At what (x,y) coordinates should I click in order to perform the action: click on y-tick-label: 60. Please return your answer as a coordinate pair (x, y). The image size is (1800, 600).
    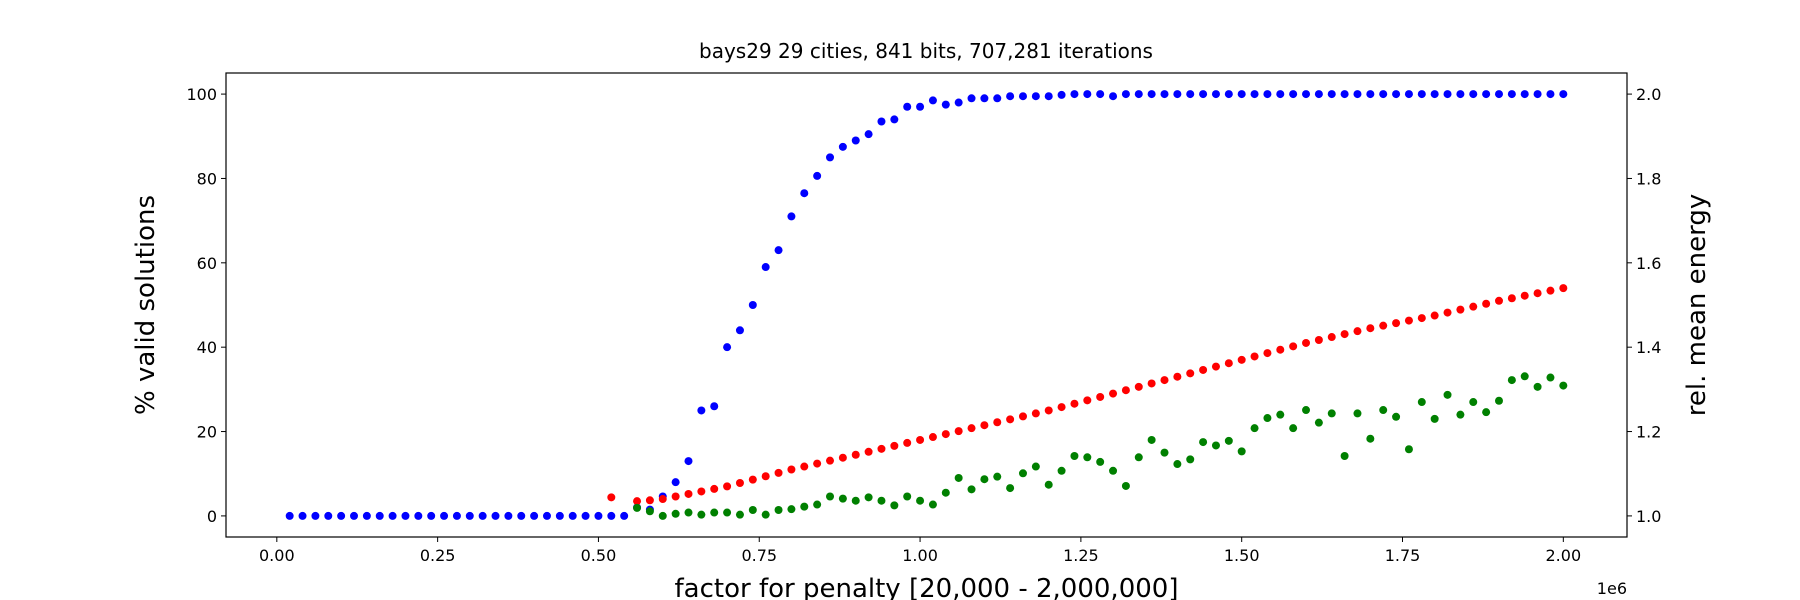
    Looking at the image, I should click on (207, 263).